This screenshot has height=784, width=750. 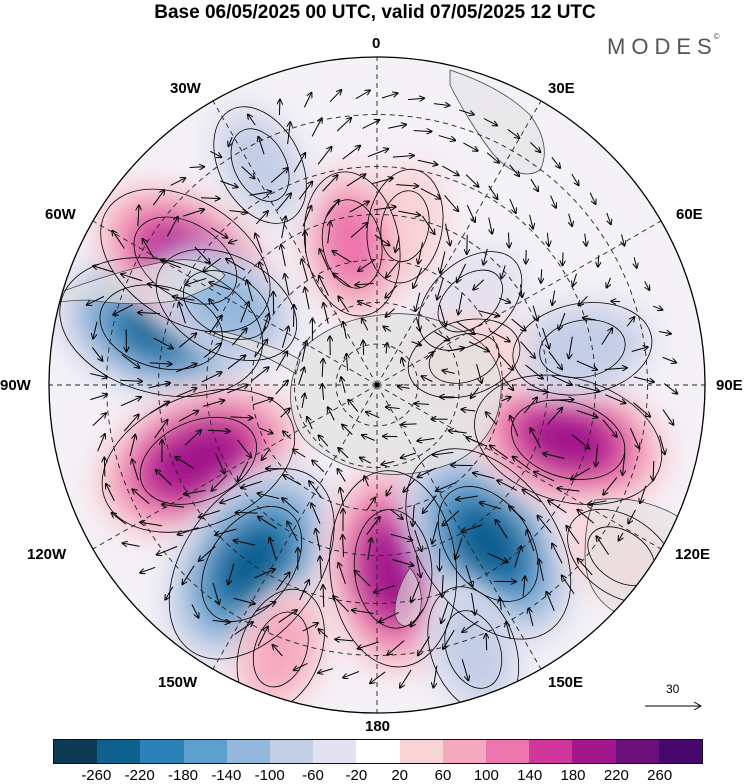 I want to click on colorbar-tick-label: -100, so click(x=270, y=775).